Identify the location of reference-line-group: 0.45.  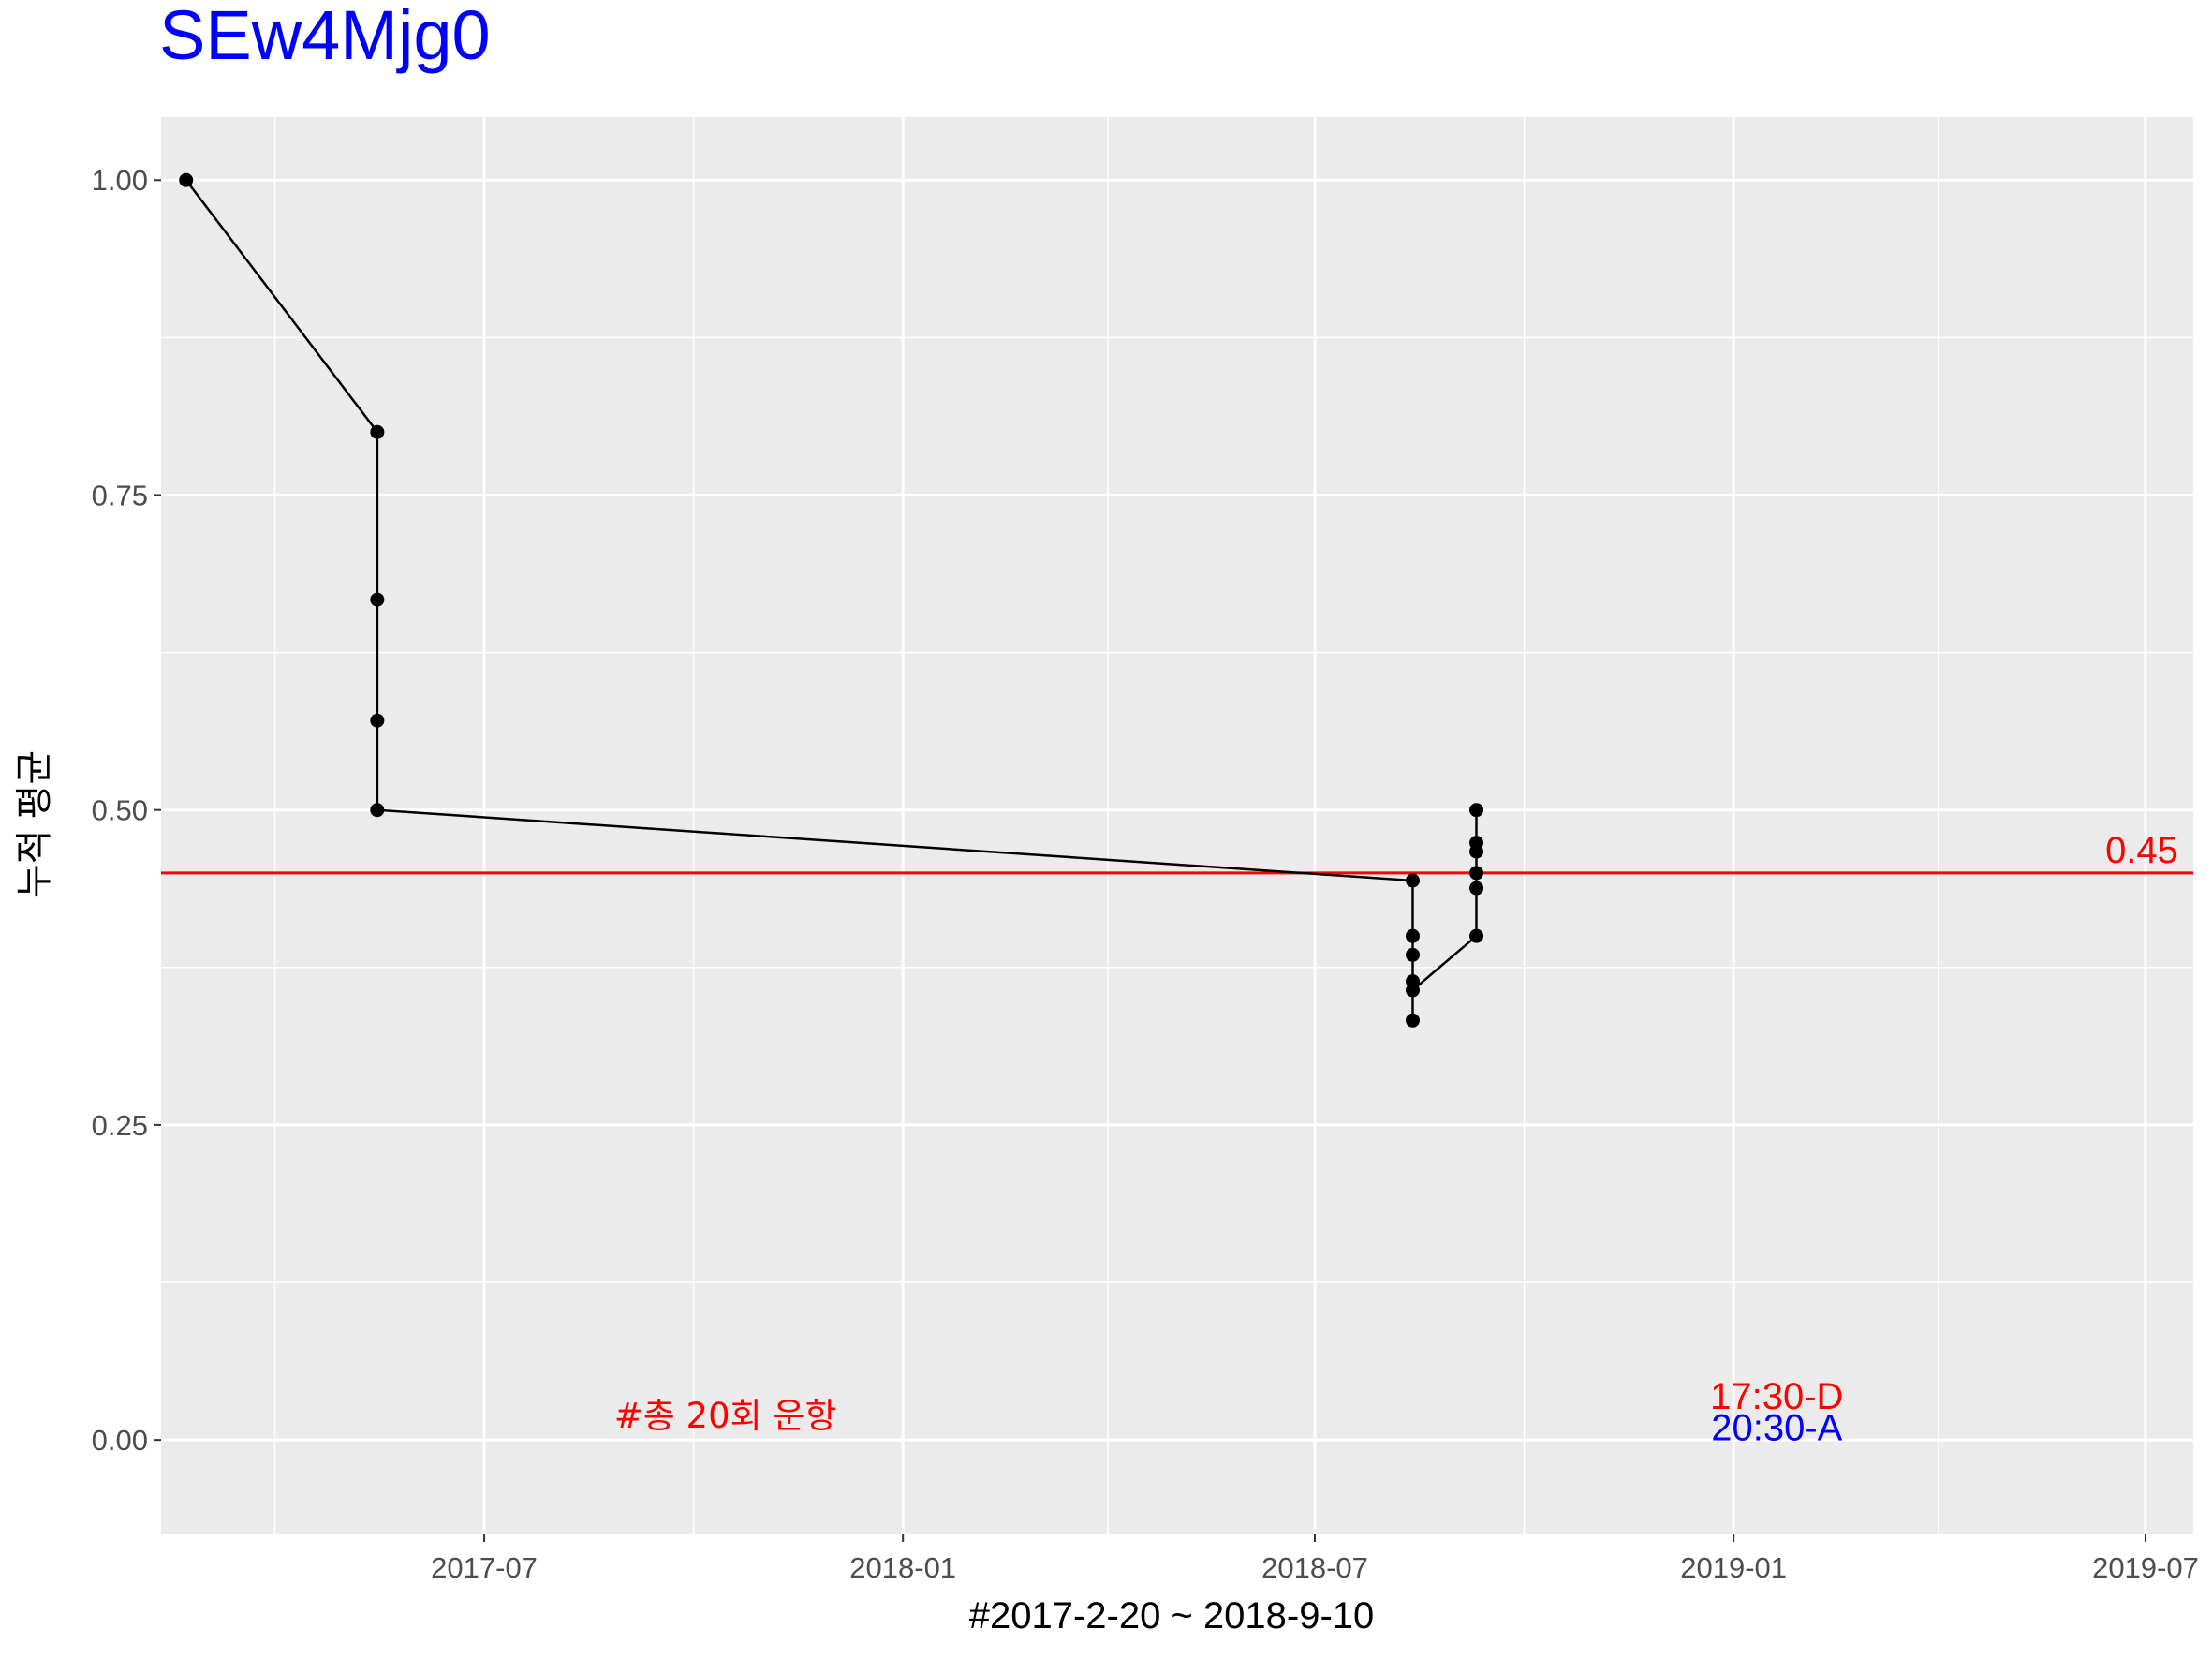
(1177, 853).